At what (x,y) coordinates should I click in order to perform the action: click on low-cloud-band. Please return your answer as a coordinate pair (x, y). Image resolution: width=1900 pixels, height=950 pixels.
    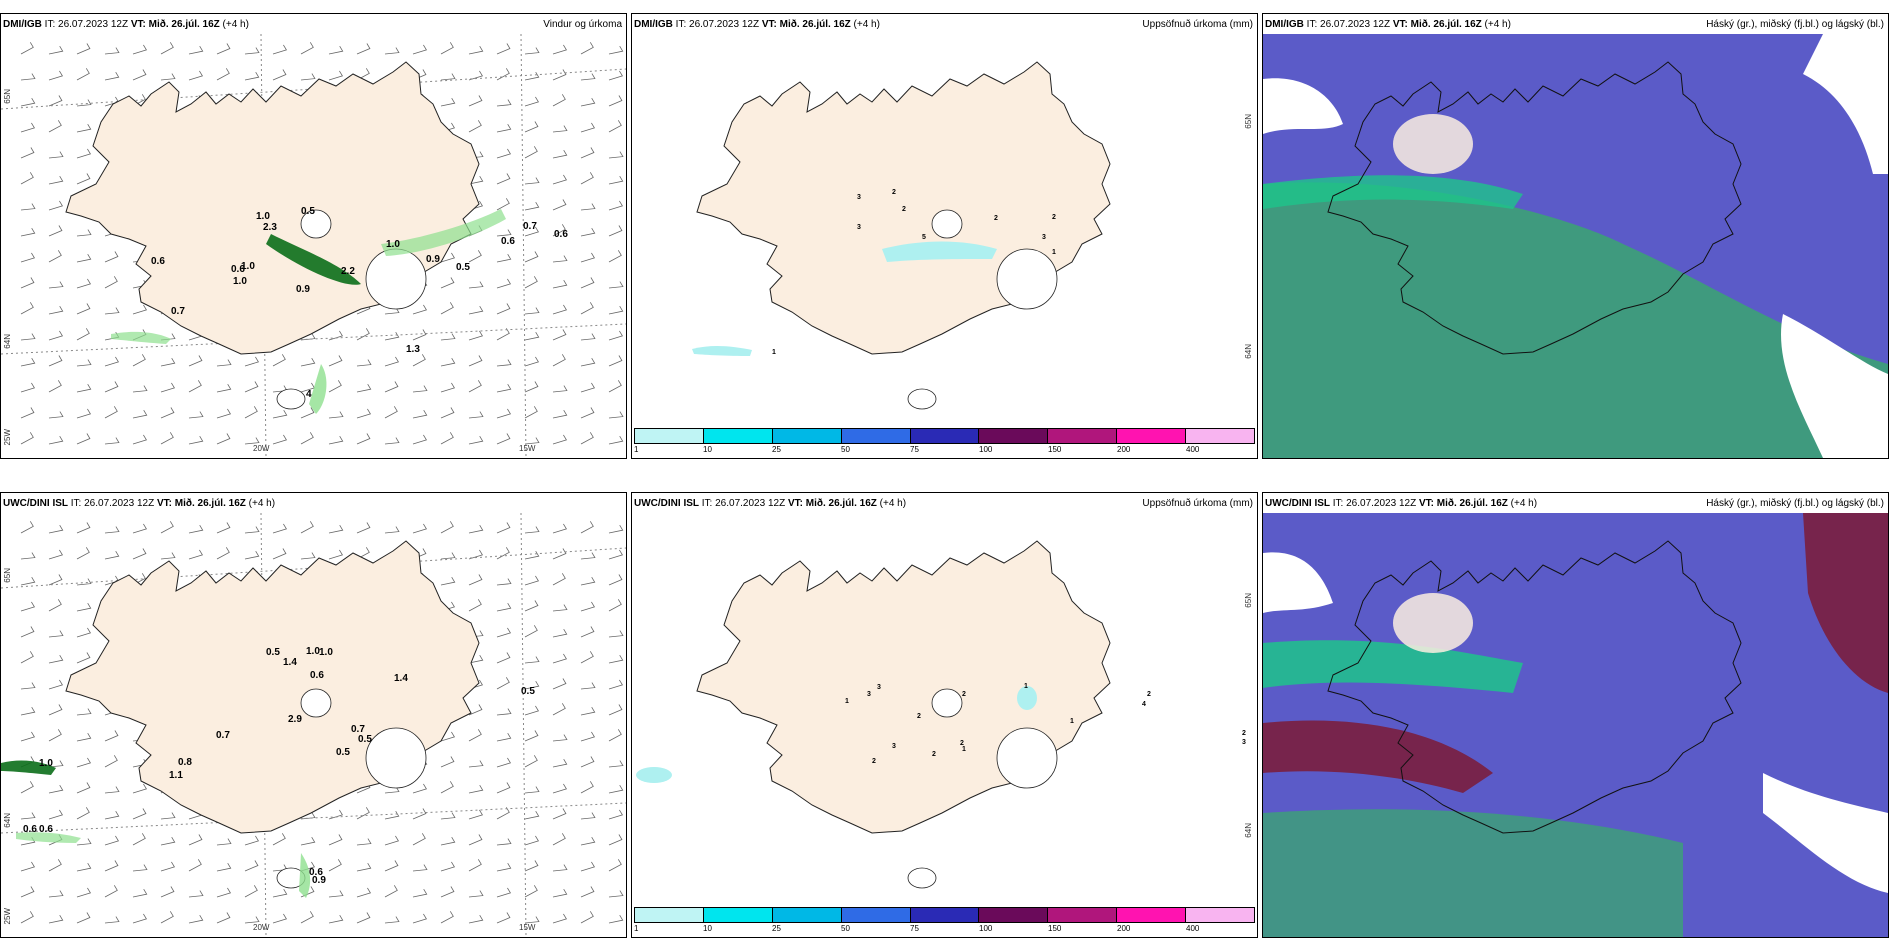
    Looking at the image, I should click on (1378, 756).